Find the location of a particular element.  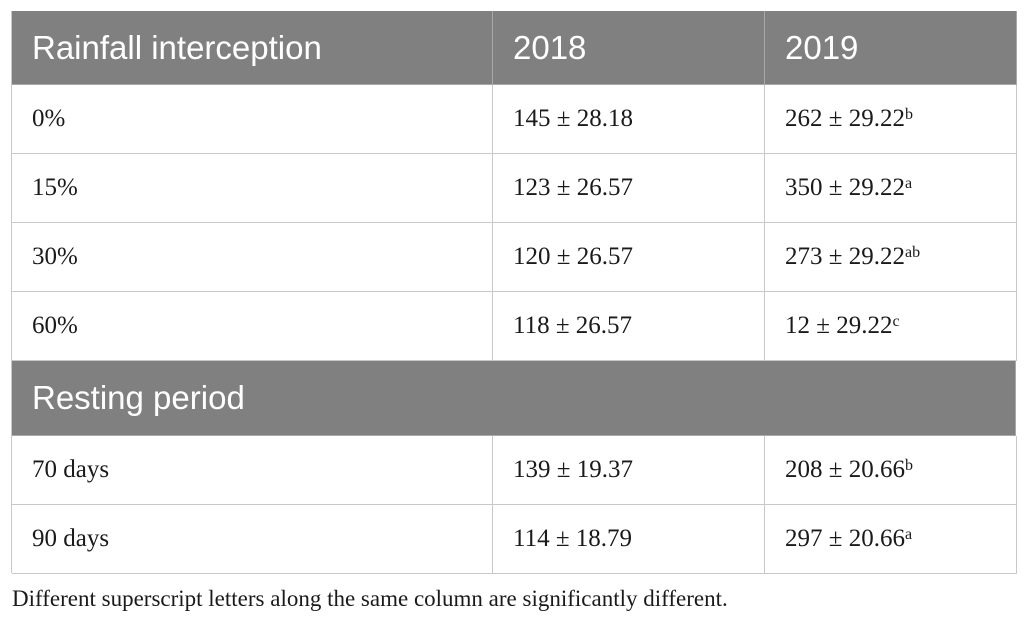

cell-value: 139 ± 19.37 is located at coordinates (573, 469).